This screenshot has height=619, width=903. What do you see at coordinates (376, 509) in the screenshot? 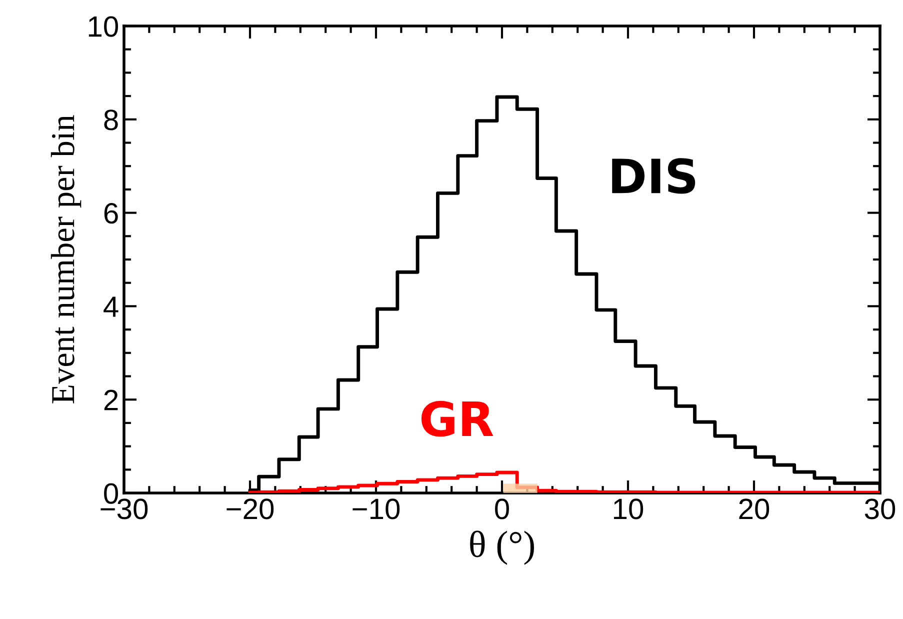
I see `x-tick-label: −10` at bounding box center [376, 509].